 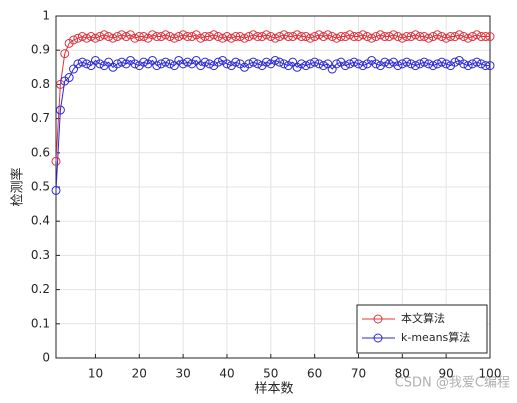 I want to click on x-tick-label: 70, so click(x=358, y=374).